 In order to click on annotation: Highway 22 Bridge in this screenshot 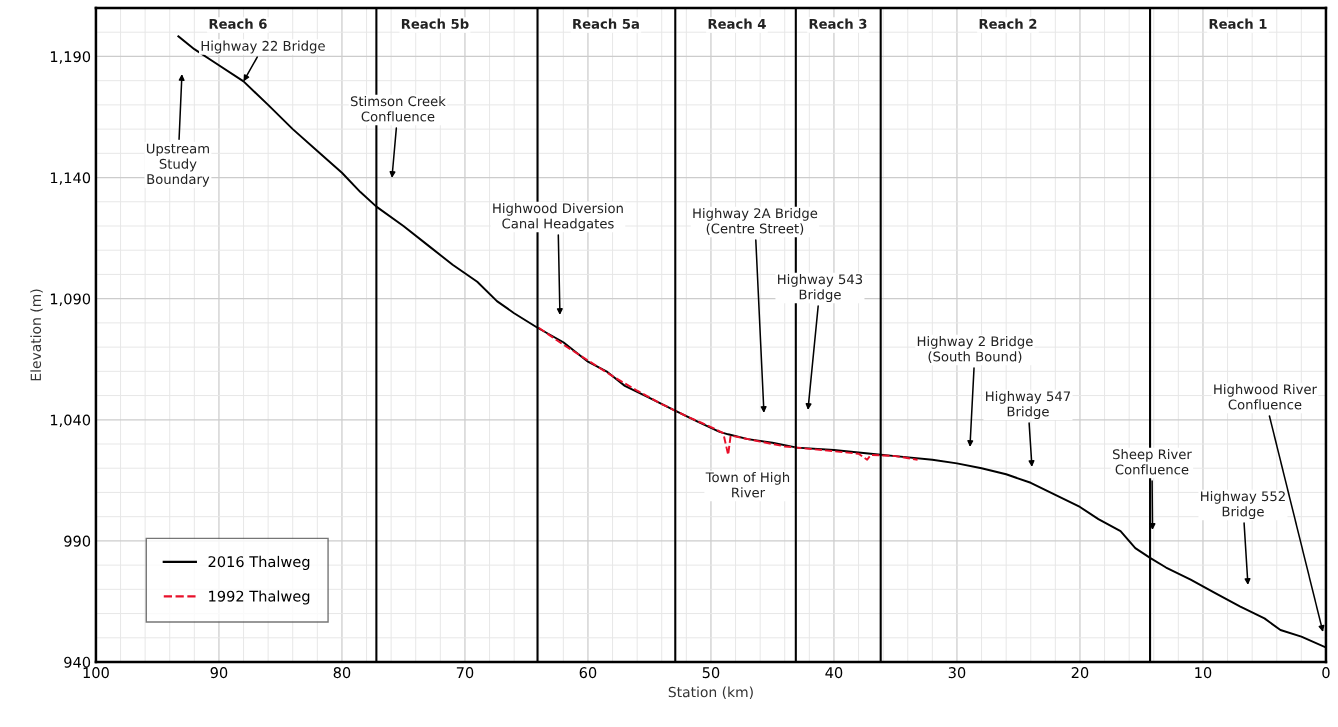, I will do `click(263, 47)`.